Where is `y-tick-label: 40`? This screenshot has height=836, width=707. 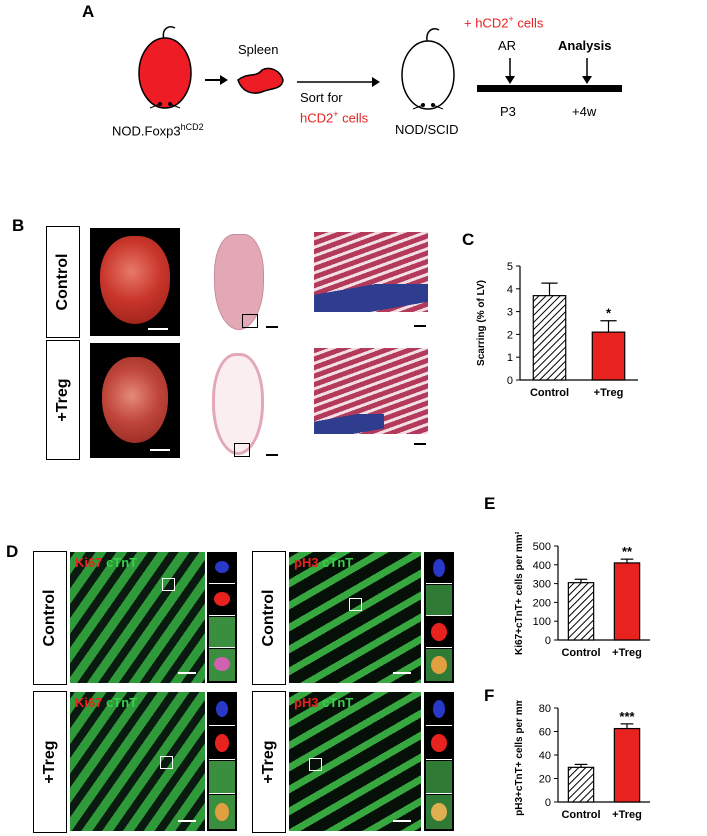
y-tick-label: 40 is located at coordinates (545, 756).